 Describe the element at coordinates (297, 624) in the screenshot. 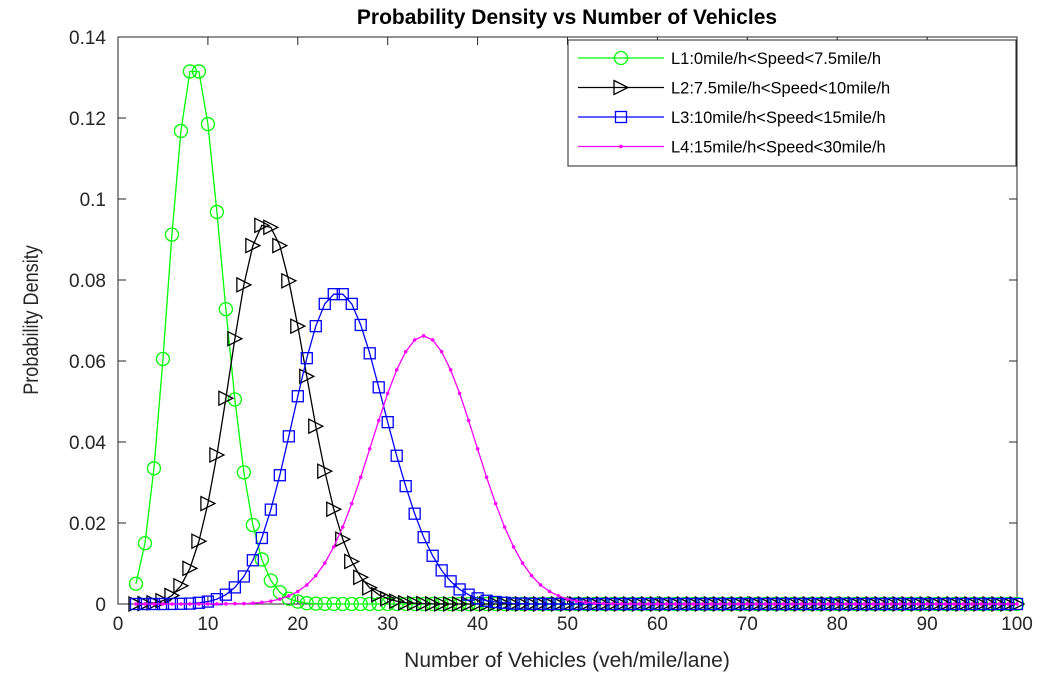

I see `x-tick-label: 20` at that location.